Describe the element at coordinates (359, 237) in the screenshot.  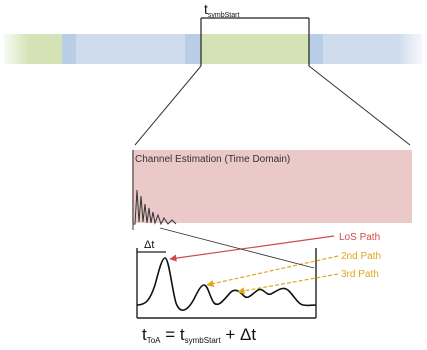
I see `los-path-label: LoS Path` at that location.